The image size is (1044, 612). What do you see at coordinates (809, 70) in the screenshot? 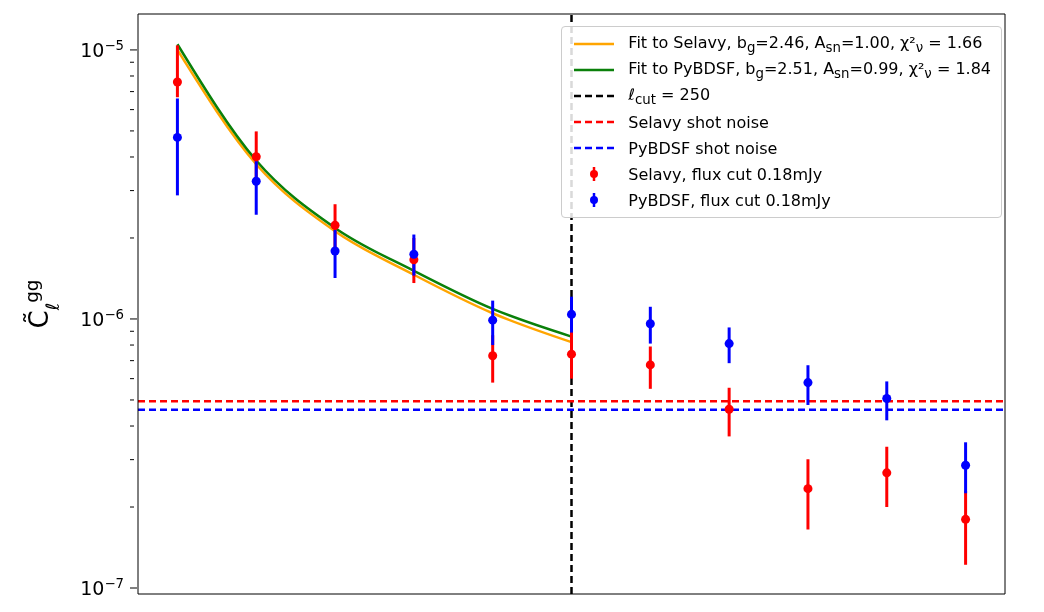
I see `legend-label: Fit to PyBDSF, b$_{g}$=2.51, A$_{sn}$=0.99, χ²$_{ν}$ = 1.84` at bounding box center [809, 70].